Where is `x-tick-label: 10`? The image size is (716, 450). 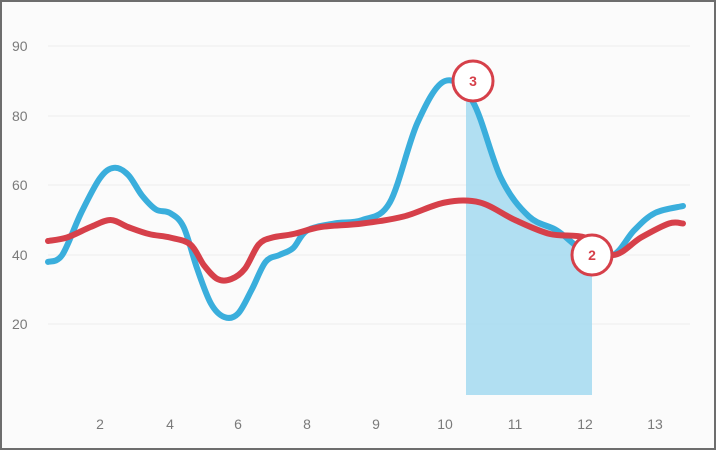 x-tick-label: 10 is located at coordinates (445, 424).